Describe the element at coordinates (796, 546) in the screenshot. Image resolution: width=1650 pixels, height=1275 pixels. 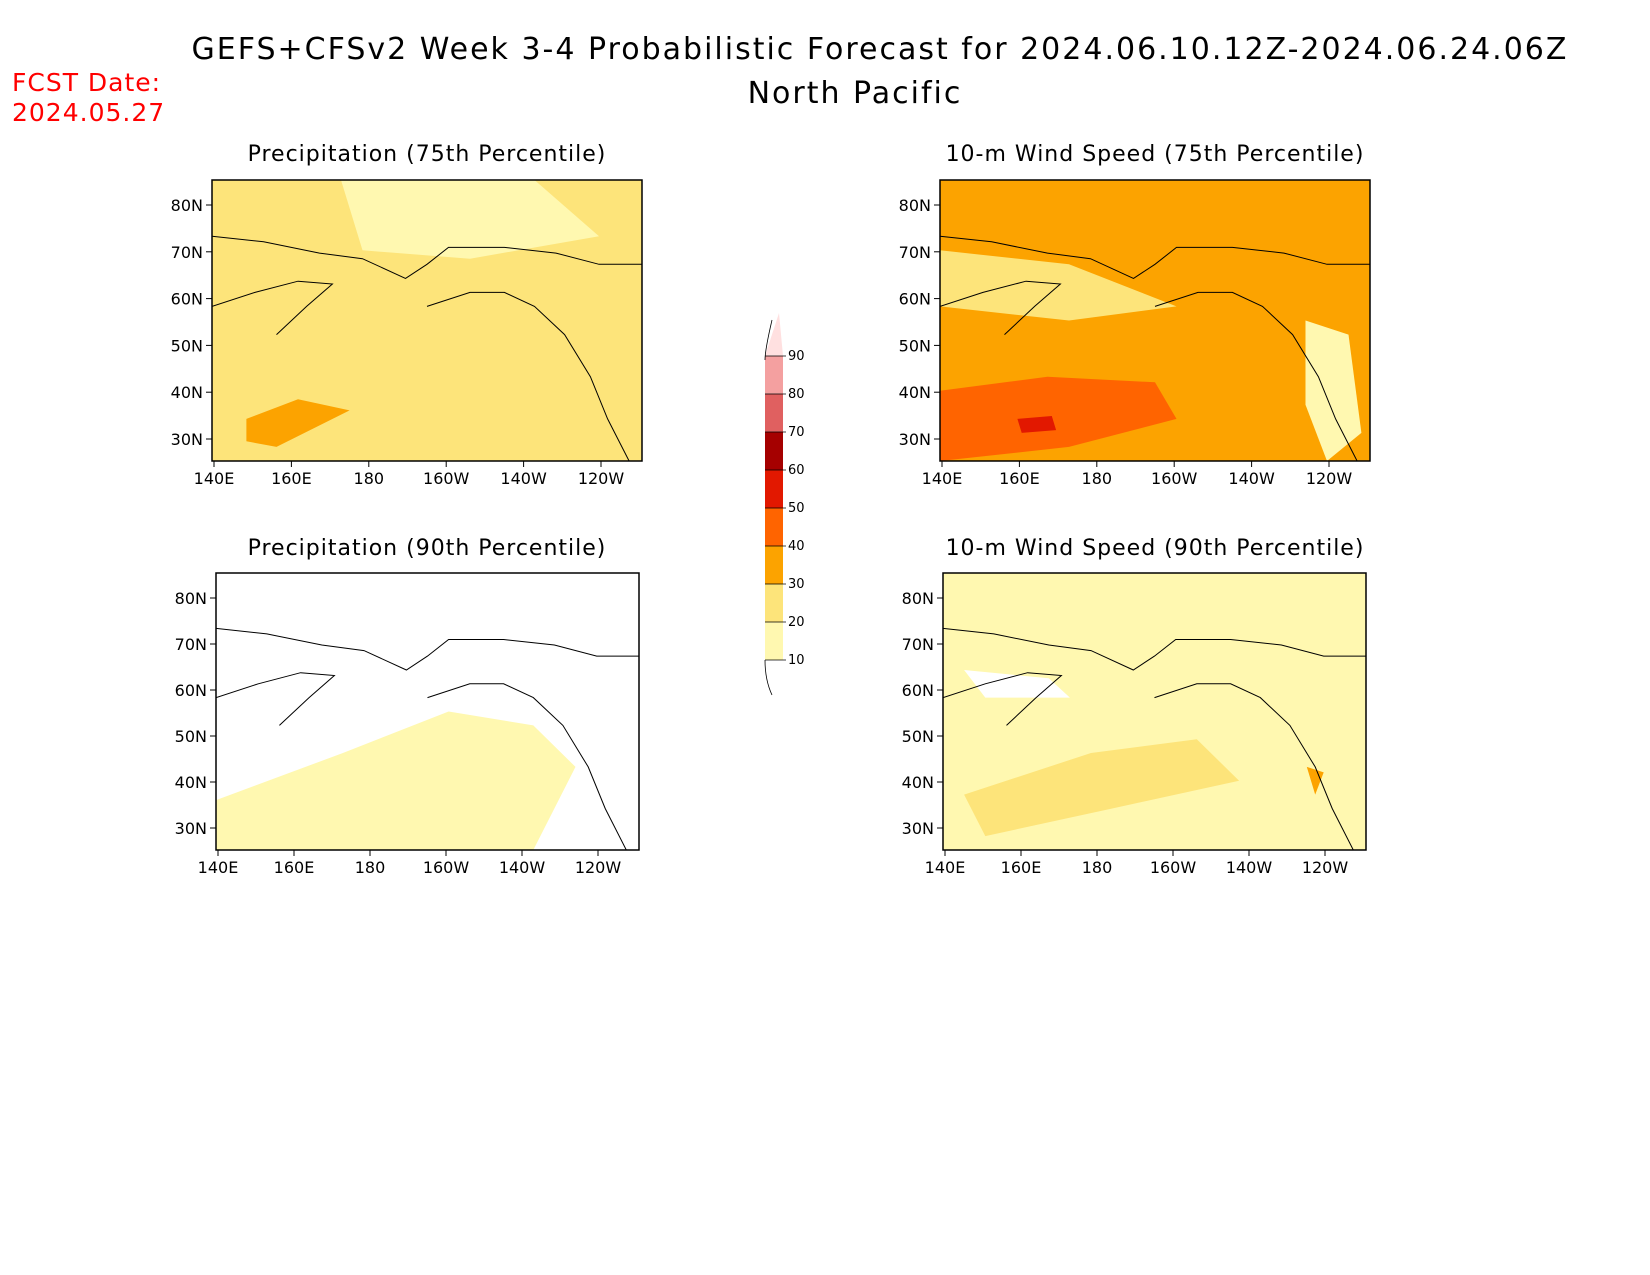
I see `colorbar-label: 40` at that location.